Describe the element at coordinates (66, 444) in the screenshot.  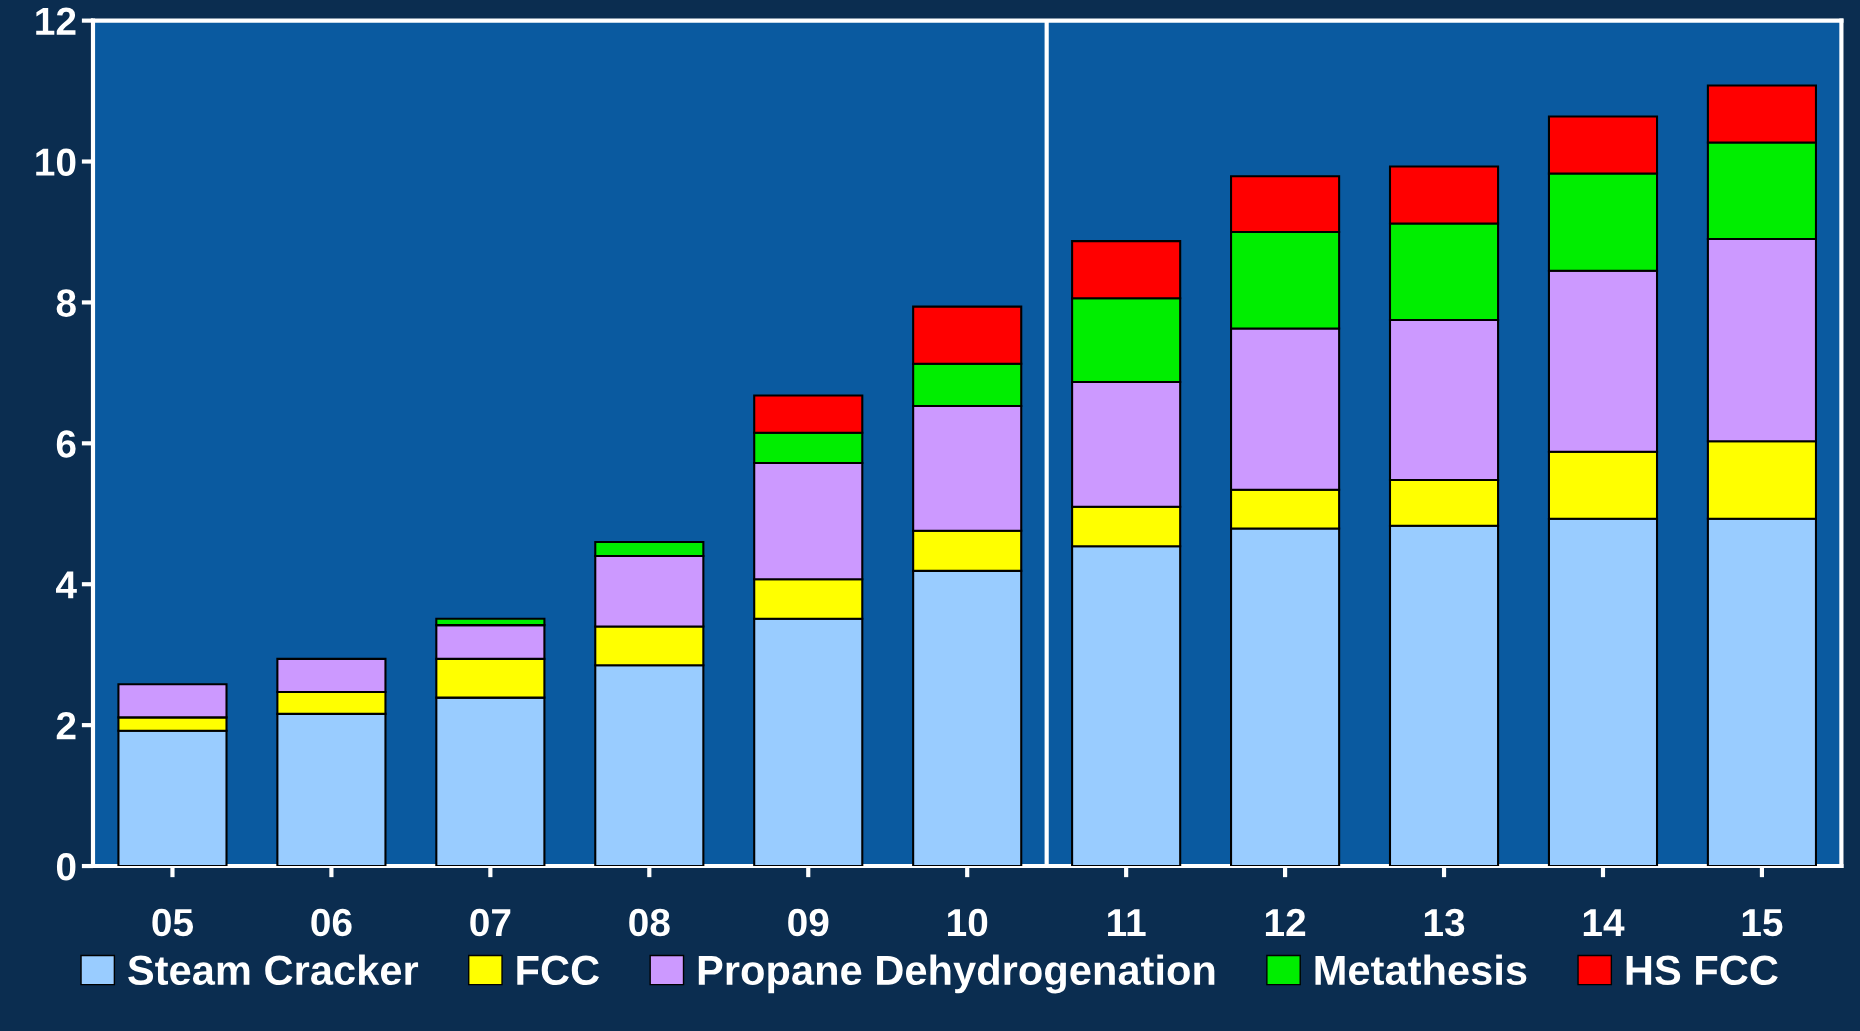
I see `y-tick-label: 6` at that location.